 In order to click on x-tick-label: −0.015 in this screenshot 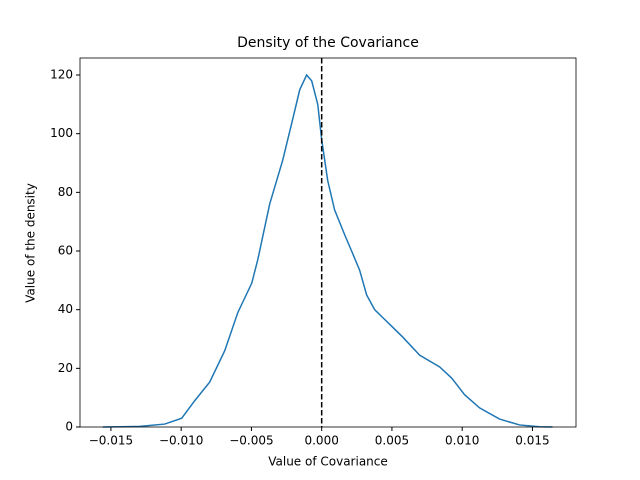, I will do `click(111, 441)`.